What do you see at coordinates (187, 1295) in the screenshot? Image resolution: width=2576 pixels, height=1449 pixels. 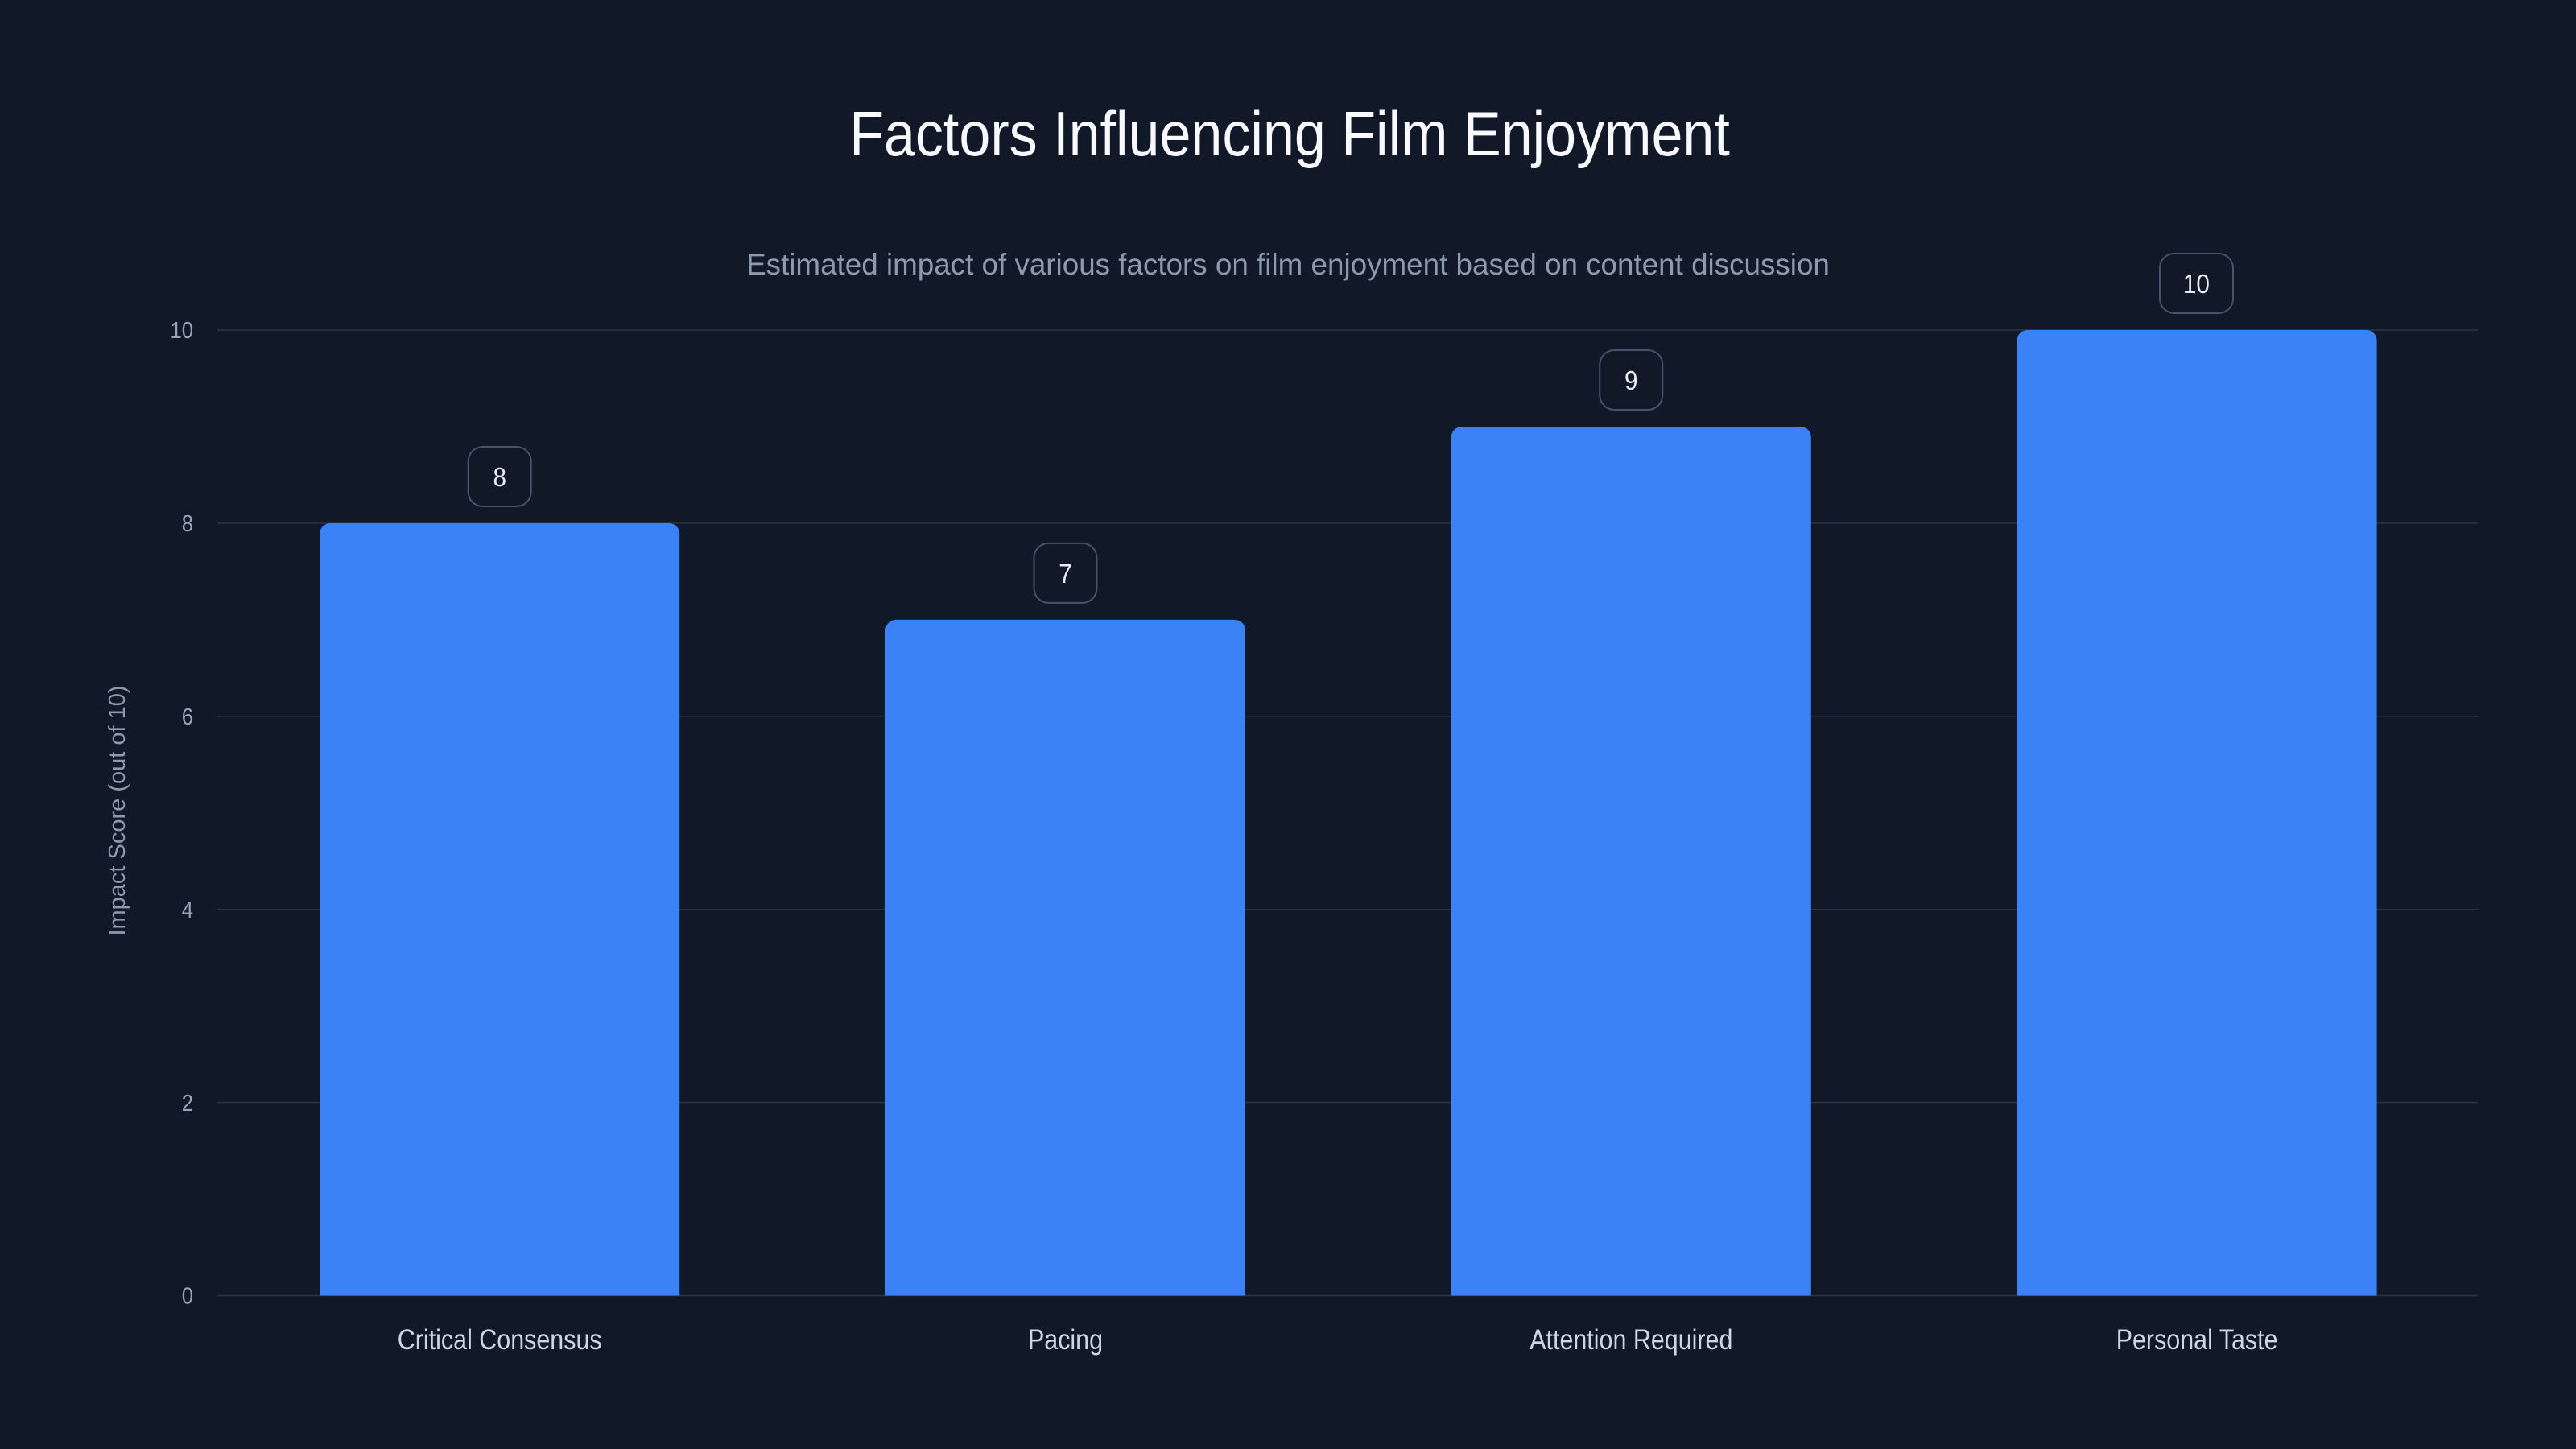 I see `svg-text: 0` at bounding box center [187, 1295].